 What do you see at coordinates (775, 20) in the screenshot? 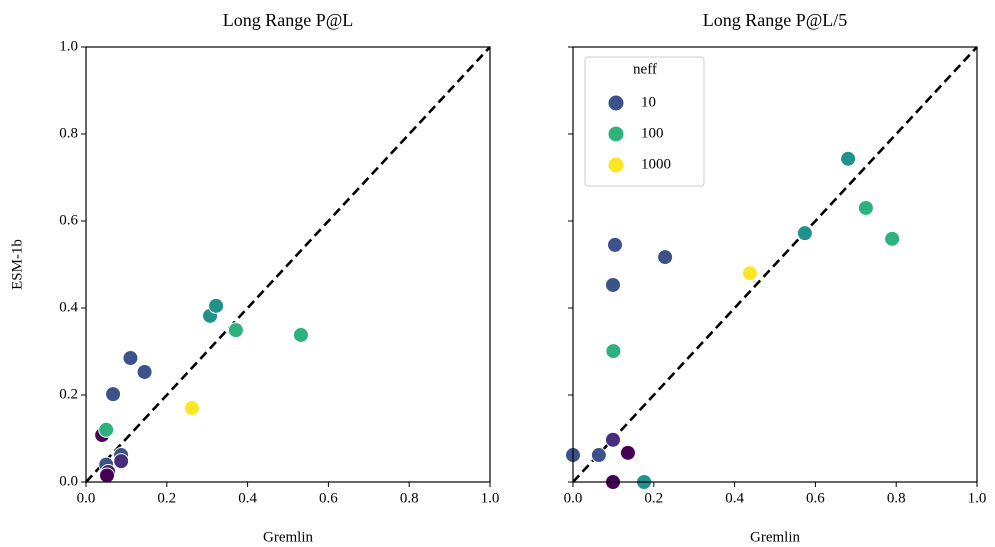
I see `chart-title: Long Range P@L/5` at bounding box center [775, 20].